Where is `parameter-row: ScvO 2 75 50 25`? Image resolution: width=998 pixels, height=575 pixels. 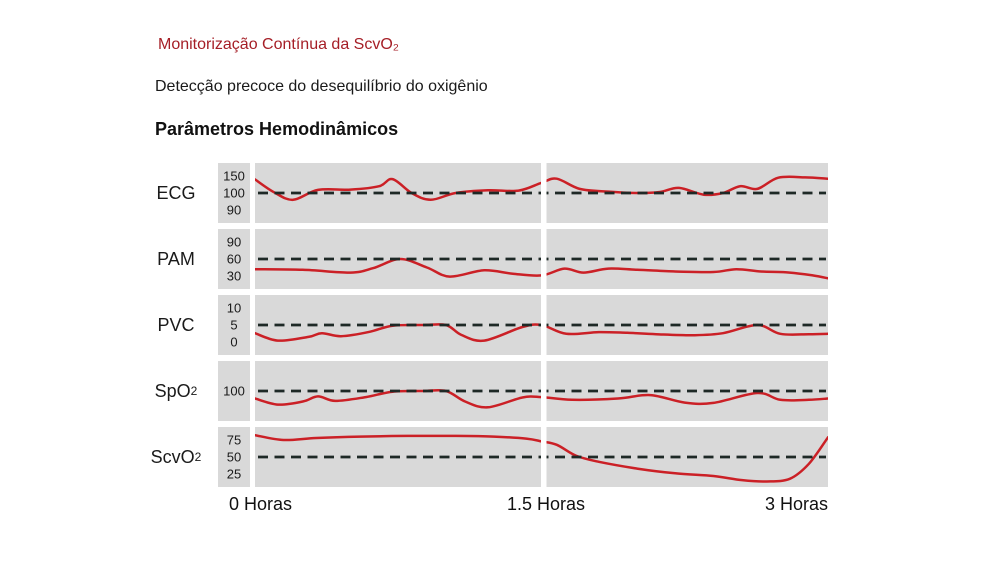 parameter-row: ScvO 2 75 50 25 is located at coordinates (484, 457).